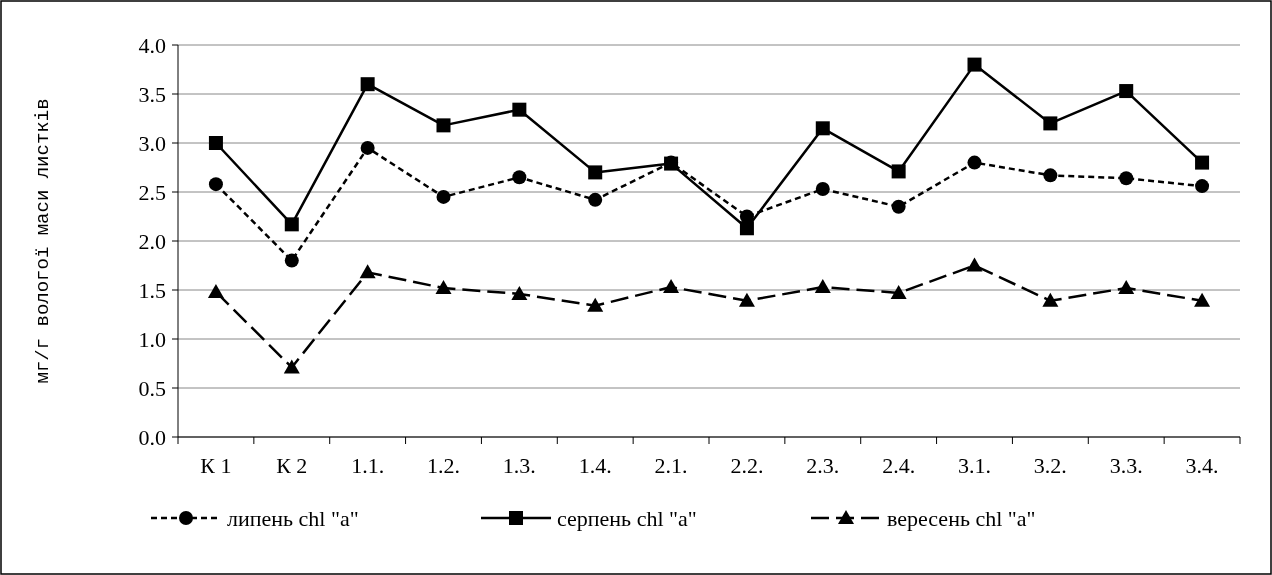  I want to click on y-tick-label: 3.0, so click(152, 143).